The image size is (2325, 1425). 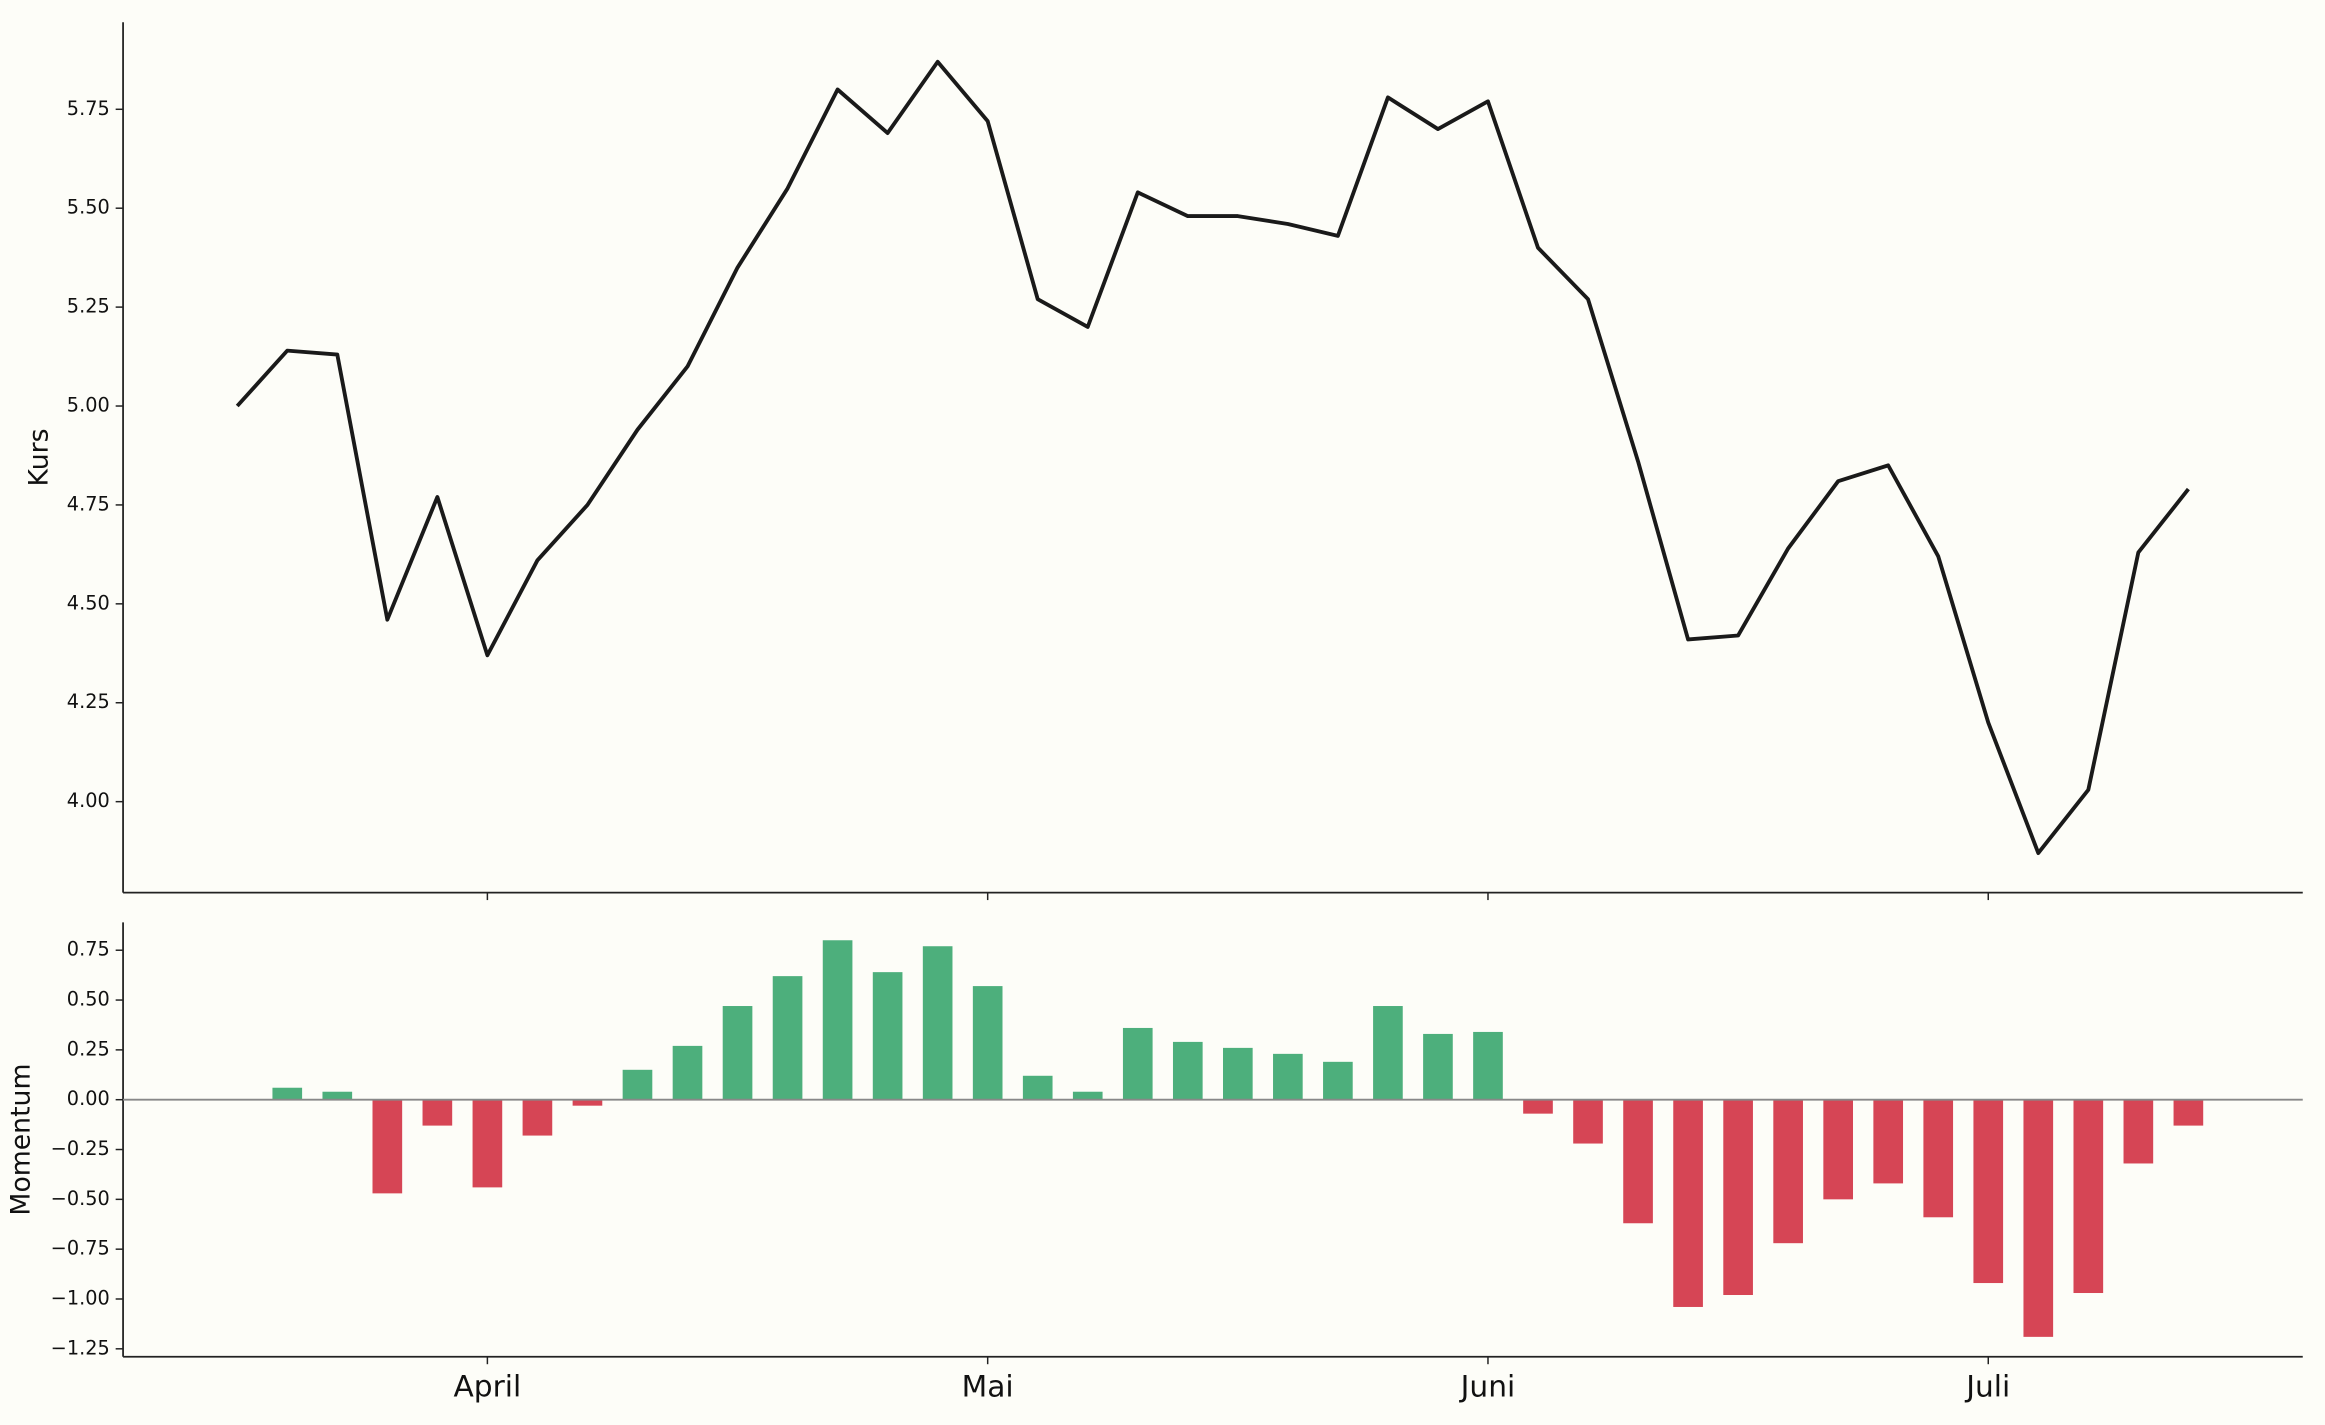 I want to click on y-tick-label: −0.50, so click(x=80, y=1198).